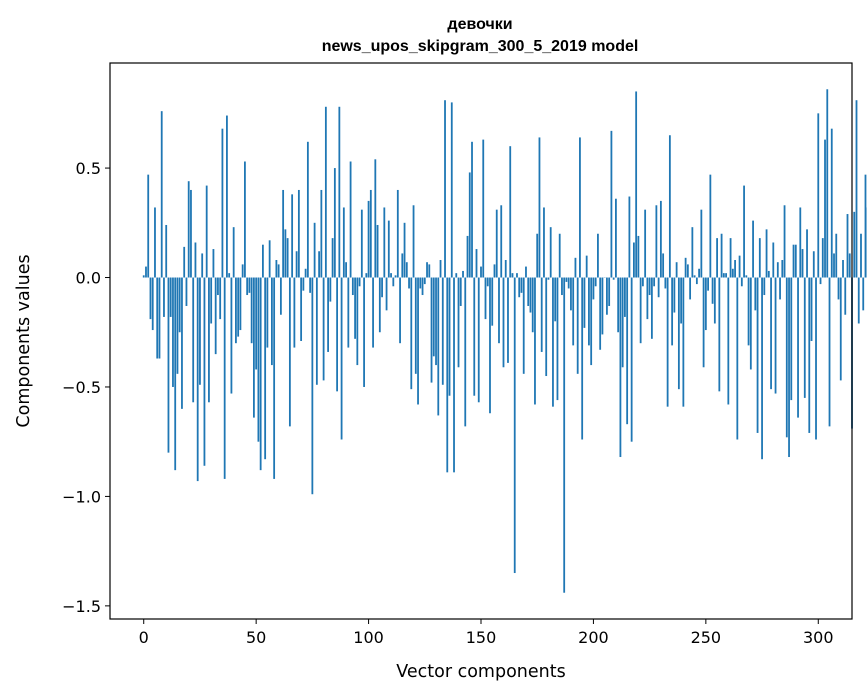 The height and width of the screenshot is (696, 867). What do you see at coordinates (81, 606) in the screenshot?
I see `y-tick-label: −1.5` at bounding box center [81, 606].